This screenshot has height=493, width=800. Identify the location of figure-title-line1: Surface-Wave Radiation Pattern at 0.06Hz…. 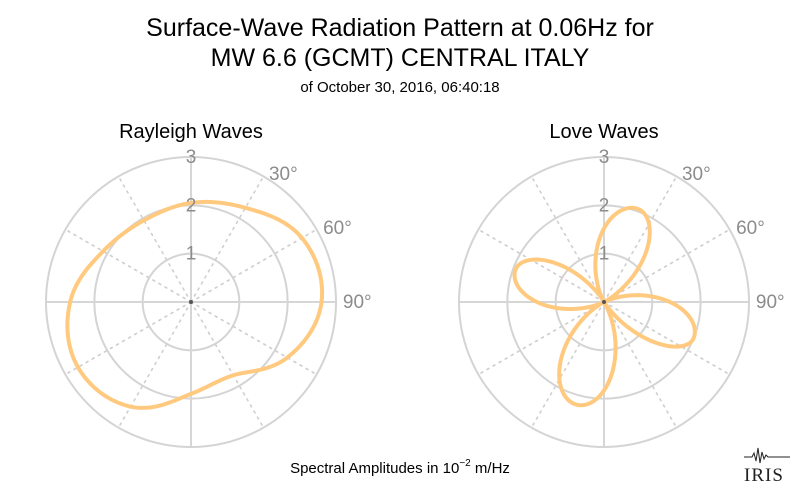
(400, 28).